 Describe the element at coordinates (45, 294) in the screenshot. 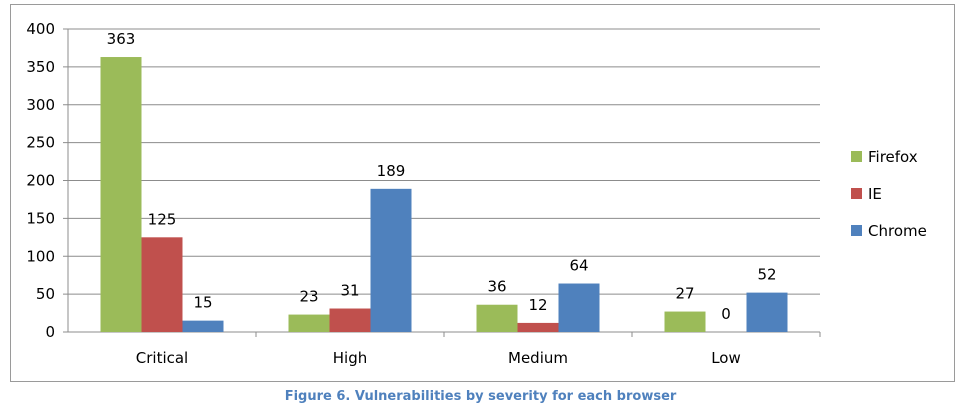

I see `y-tick-label: 50` at that location.